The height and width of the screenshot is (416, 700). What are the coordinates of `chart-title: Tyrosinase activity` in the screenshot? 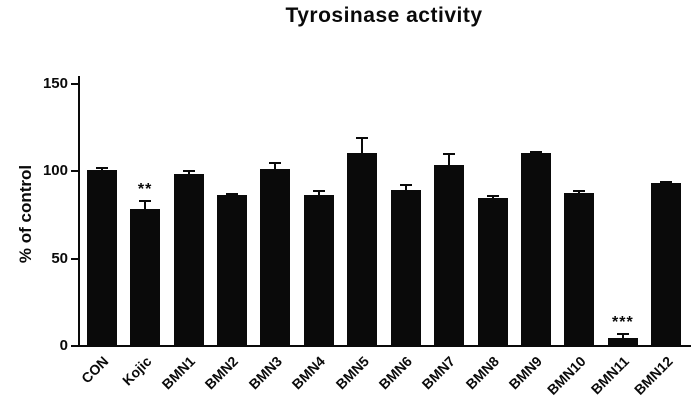 It's located at (384, 15).